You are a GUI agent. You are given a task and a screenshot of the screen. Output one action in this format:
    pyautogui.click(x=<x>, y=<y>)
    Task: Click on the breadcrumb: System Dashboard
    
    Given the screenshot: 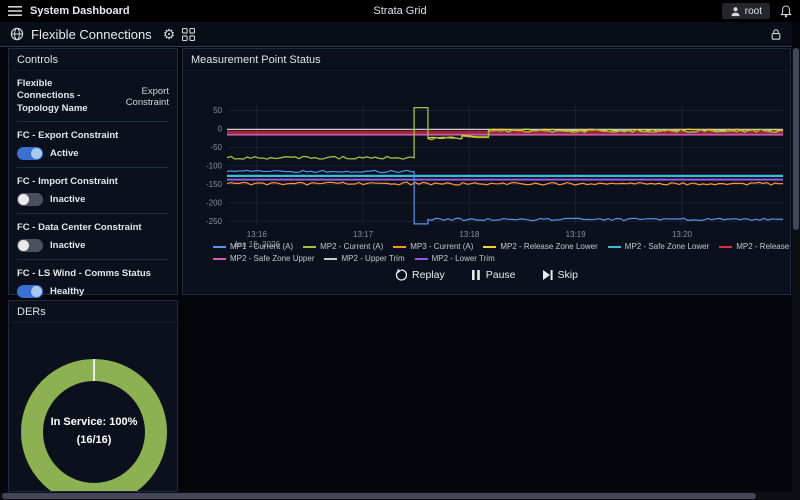 What is the action you would take?
    pyautogui.click(x=80, y=11)
    